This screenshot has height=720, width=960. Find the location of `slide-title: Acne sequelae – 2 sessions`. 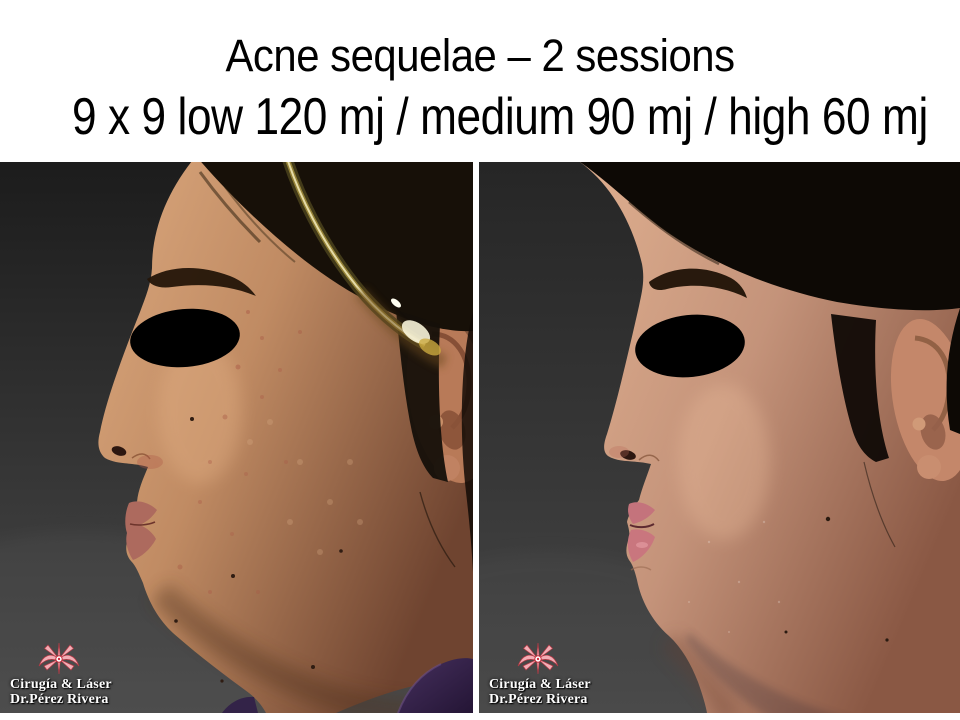

slide-title: Acne sequelae – 2 sessions is located at coordinates (480, 55).